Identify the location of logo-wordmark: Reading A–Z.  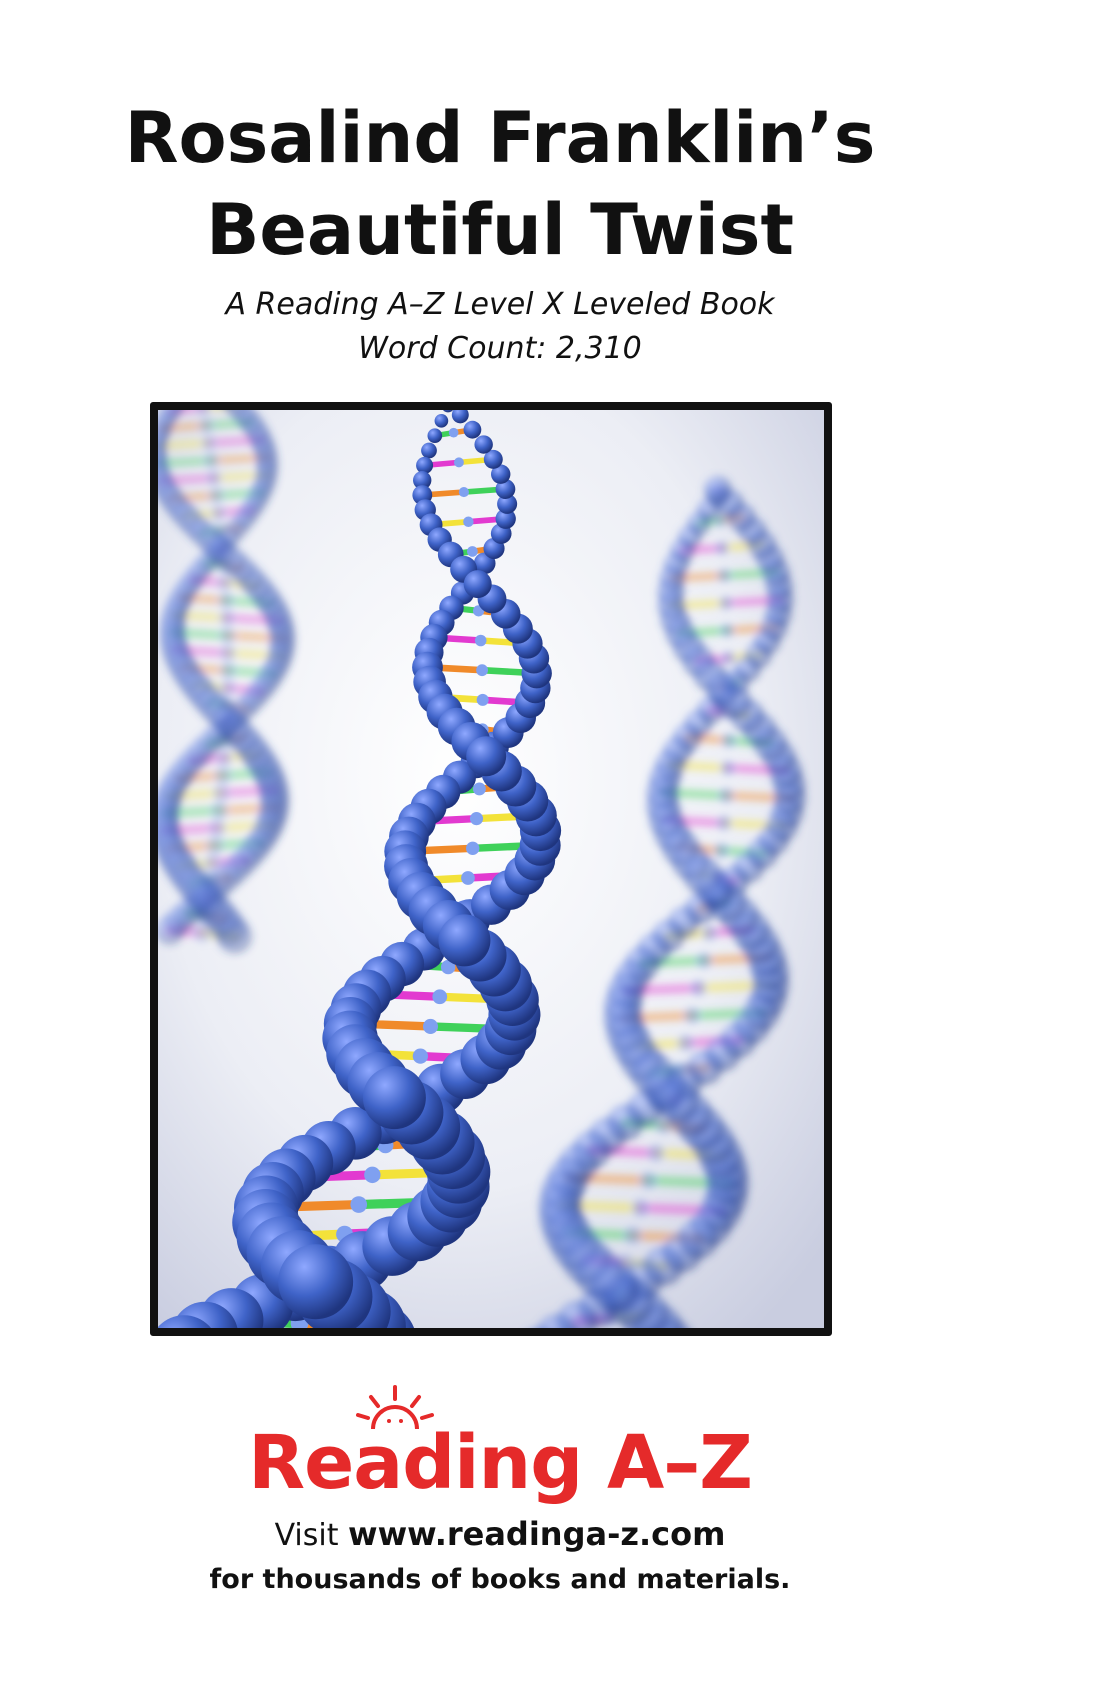
(500, 1463).